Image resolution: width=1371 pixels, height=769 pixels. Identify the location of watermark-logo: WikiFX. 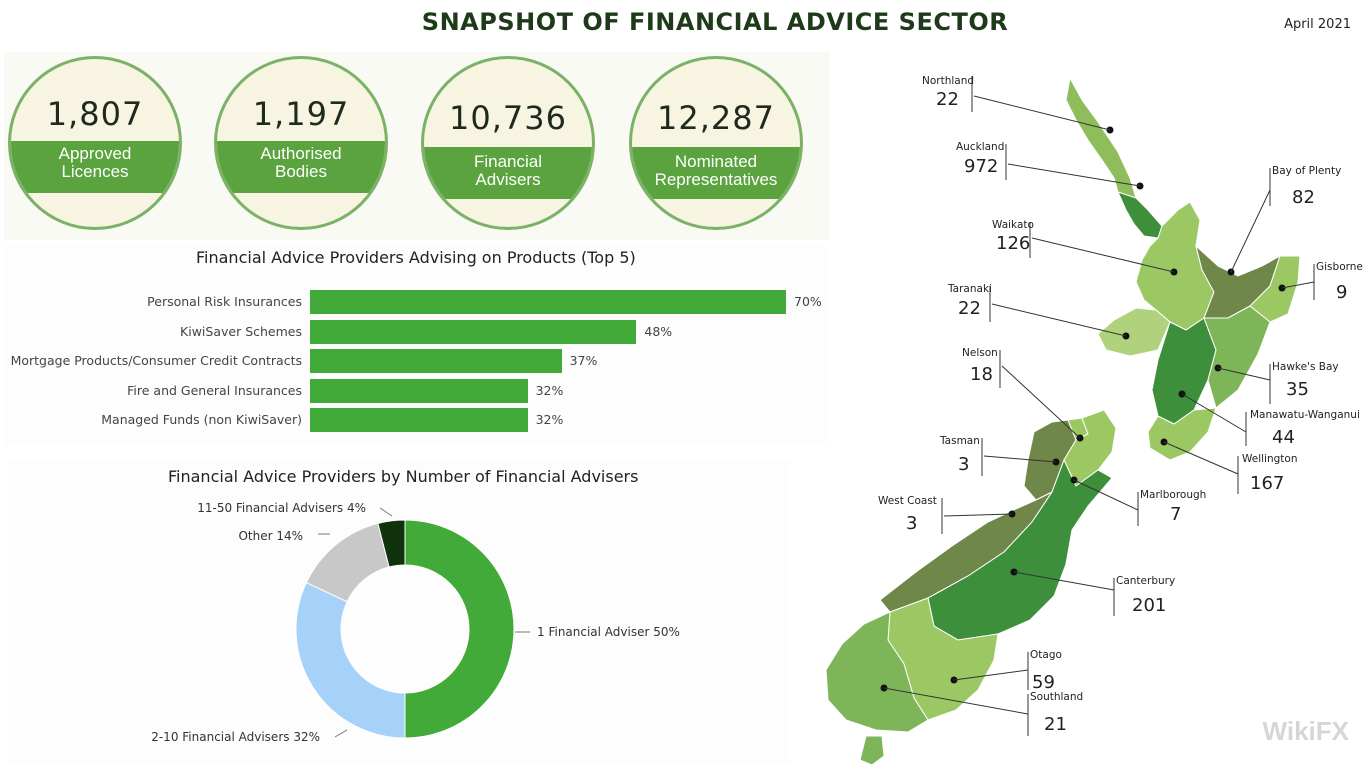
(1305, 731).